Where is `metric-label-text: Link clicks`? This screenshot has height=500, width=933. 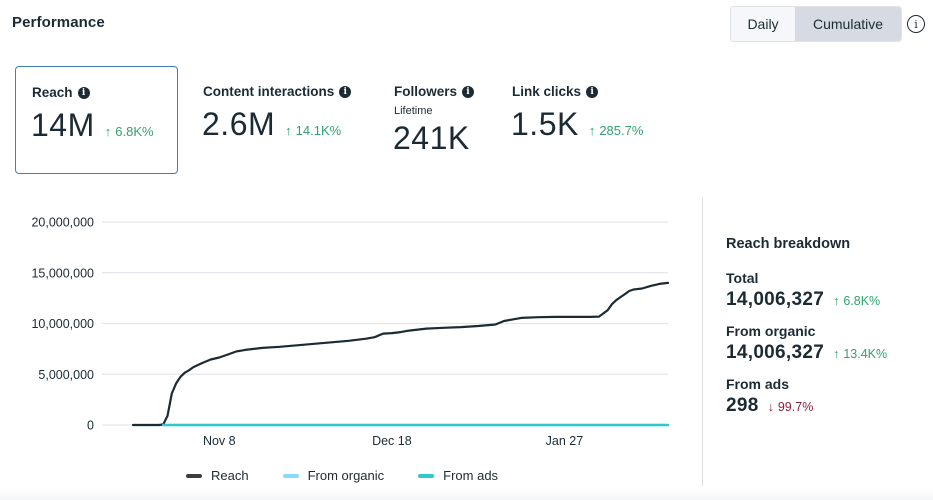 metric-label-text: Link clicks is located at coordinates (547, 91).